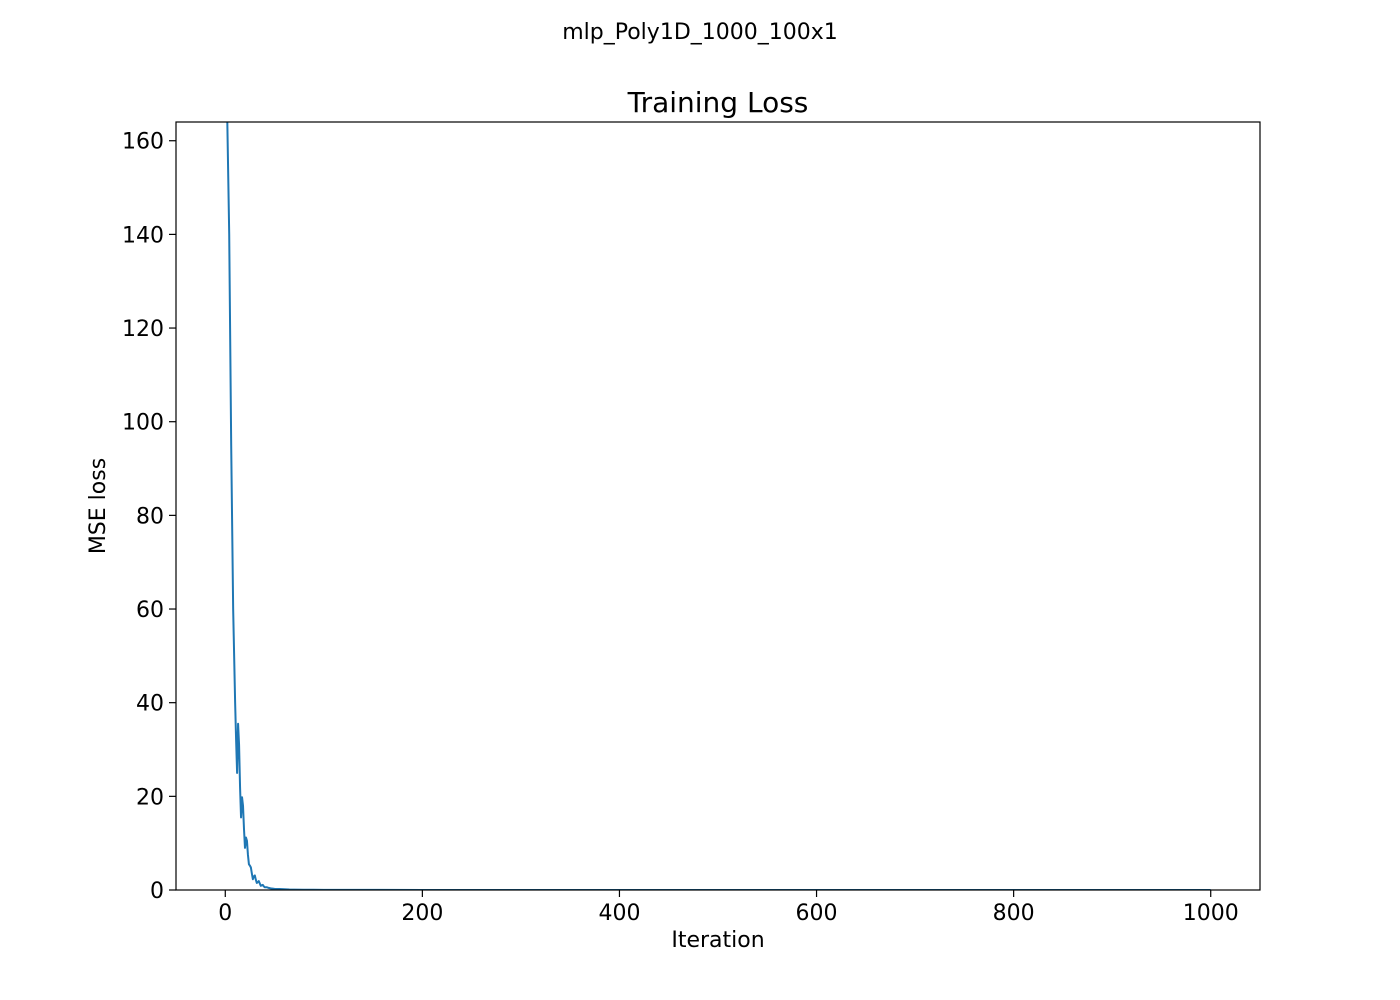 This screenshot has width=1400, height=1000. I want to click on y-tick-label: 80, so click(150, 516).